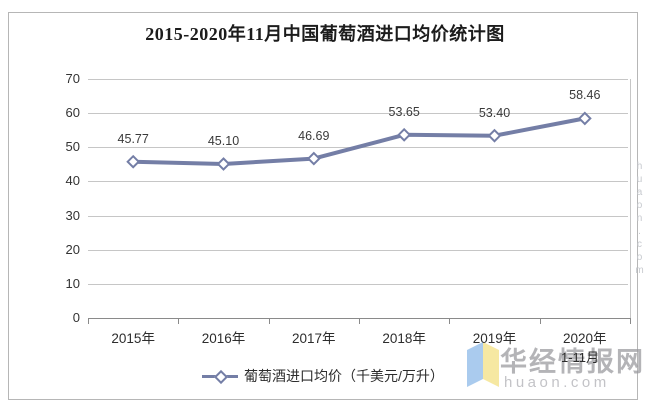 The height and width of the screenshot is (412, 650). What do you see at coordinates (223, 338) in the screenshot?
I see `x-tick-label: 2016年` at bounding box center [223, 338].